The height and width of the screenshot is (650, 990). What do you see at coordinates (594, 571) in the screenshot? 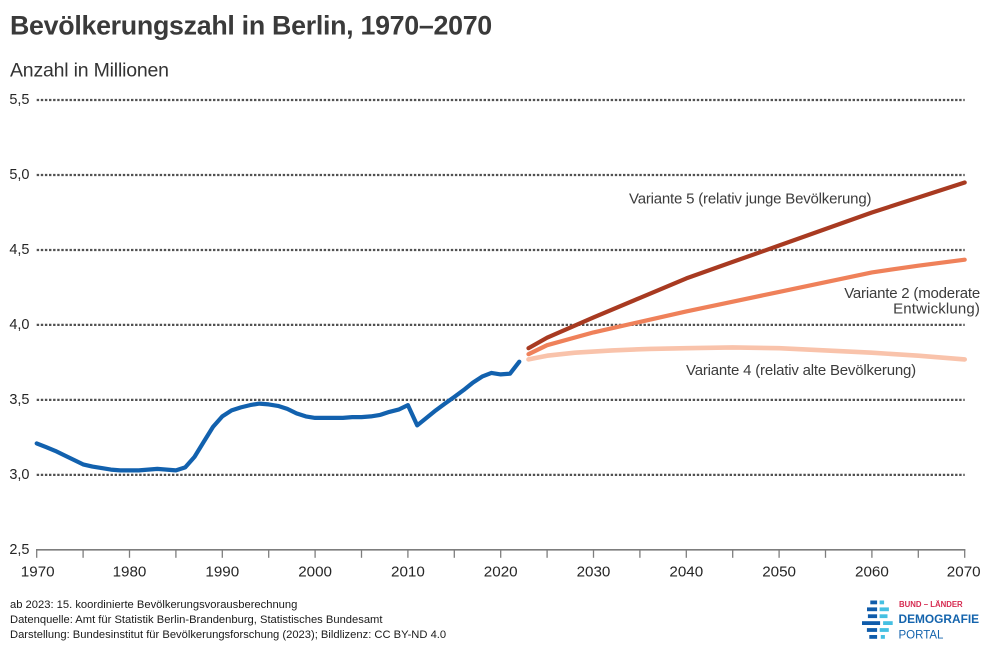
I see `svg-text: 2030` at bounding box center [594, 571].